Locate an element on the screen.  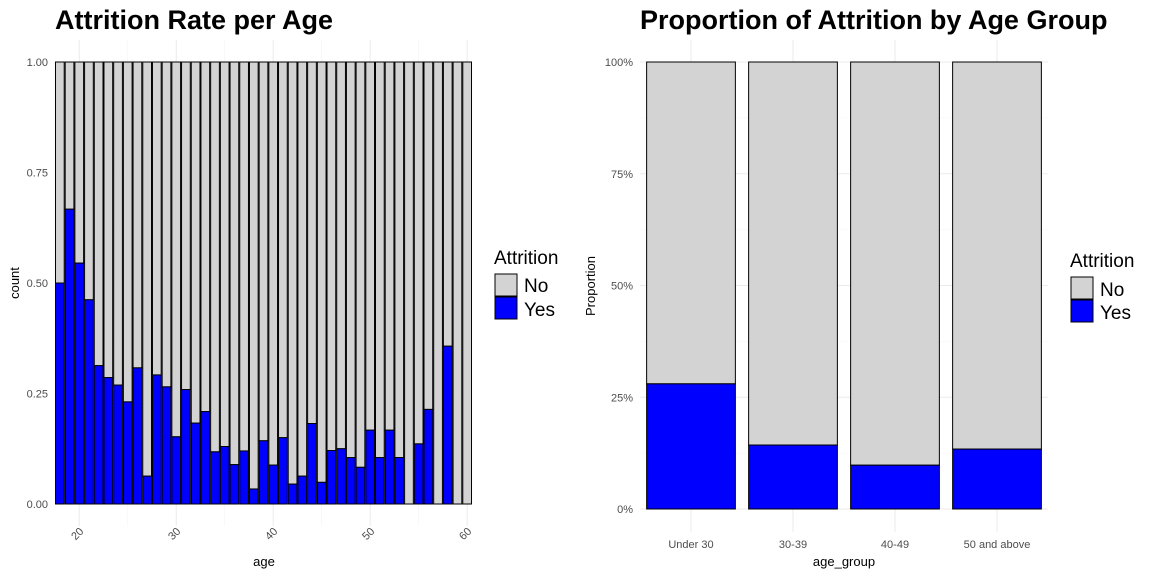
chart1-legend-label-yes: Yes is located at coordinates (539, 310).